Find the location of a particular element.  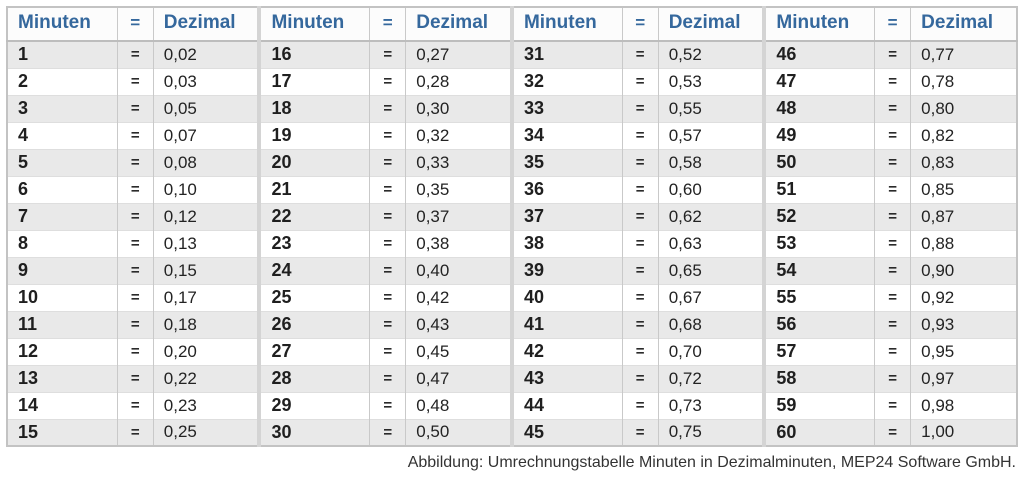

minutes-cell: 8 is located at coordinates (62, 243).